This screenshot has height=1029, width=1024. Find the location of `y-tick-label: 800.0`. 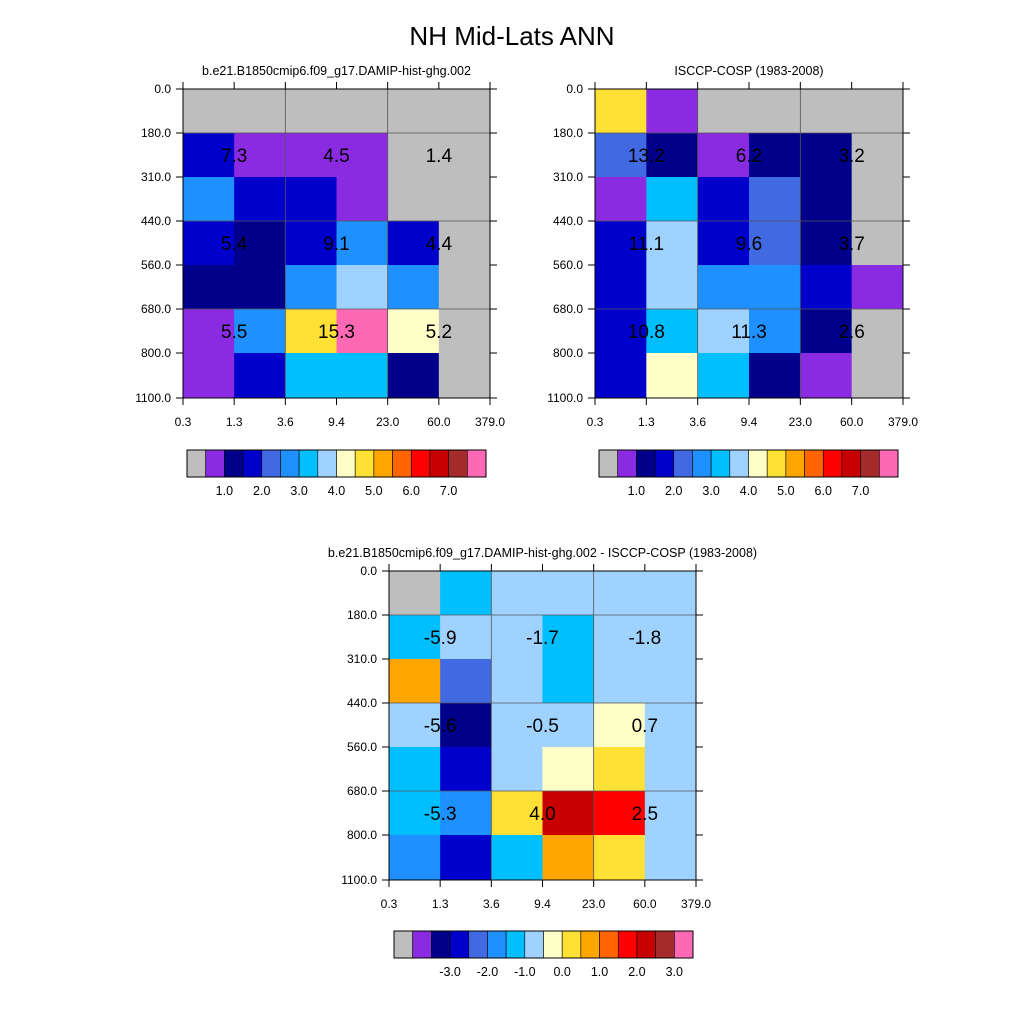

y-tick-label: 800.0 is located at coordinates (362, 835).